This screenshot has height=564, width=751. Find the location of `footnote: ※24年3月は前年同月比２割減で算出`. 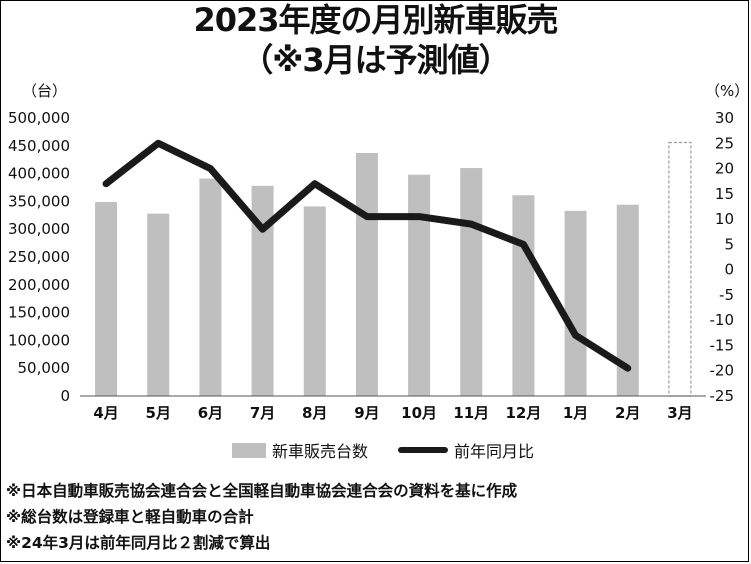

footnote: ※24年3月は前年同月比２割減で算出 is located at coordinates (138, 543).